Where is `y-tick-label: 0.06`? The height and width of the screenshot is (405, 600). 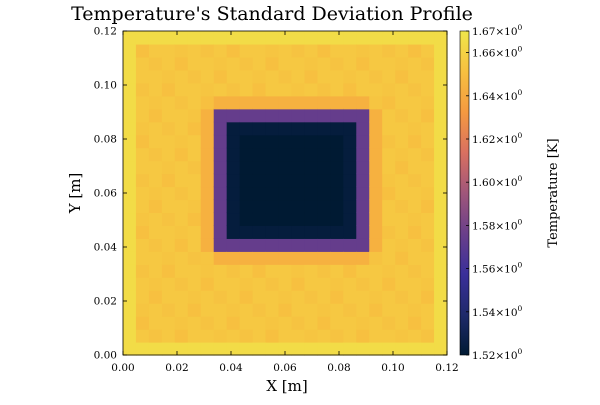 y-tick-label: 0.06 is located at coordinates (106, 194).